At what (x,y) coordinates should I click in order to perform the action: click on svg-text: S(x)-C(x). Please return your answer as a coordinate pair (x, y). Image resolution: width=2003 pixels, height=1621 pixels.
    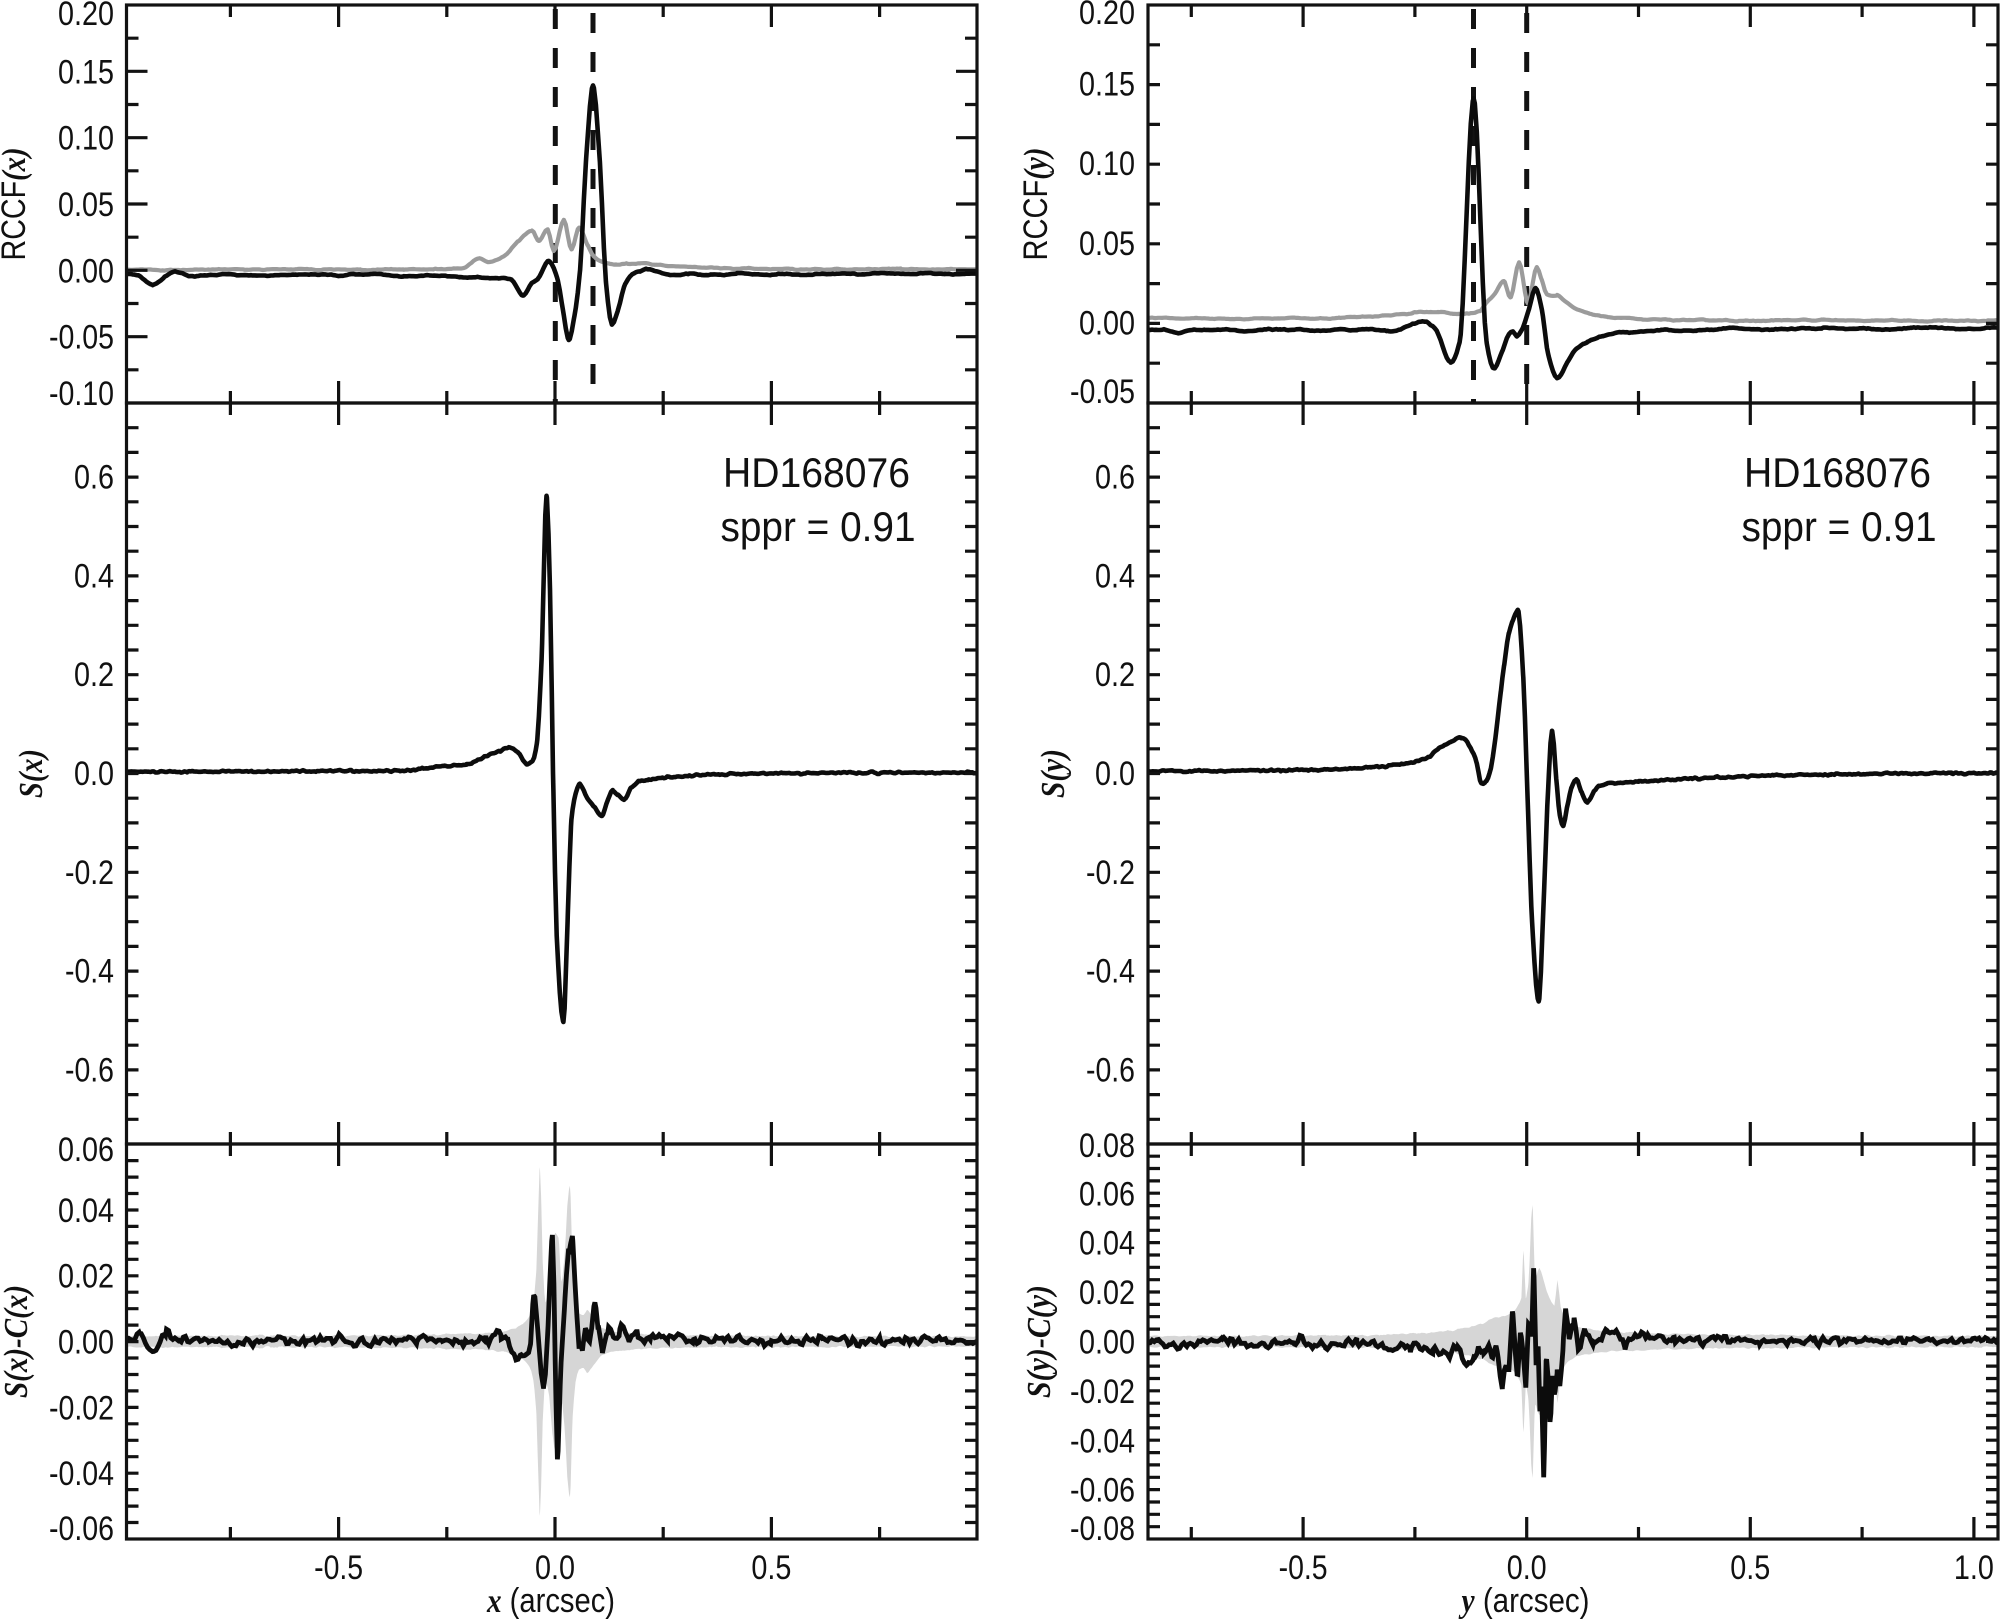
    Looking at the image, I should click on (17, 1341).